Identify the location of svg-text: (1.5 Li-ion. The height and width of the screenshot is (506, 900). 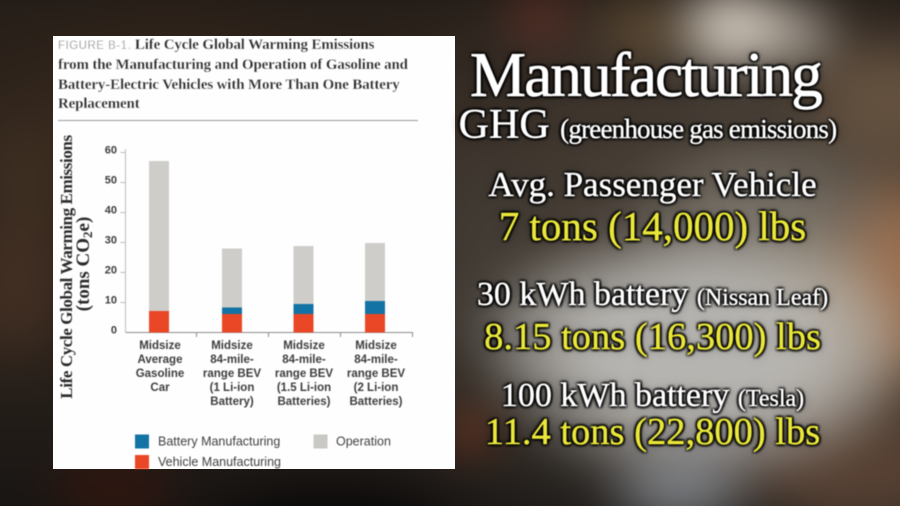
(304, 388).